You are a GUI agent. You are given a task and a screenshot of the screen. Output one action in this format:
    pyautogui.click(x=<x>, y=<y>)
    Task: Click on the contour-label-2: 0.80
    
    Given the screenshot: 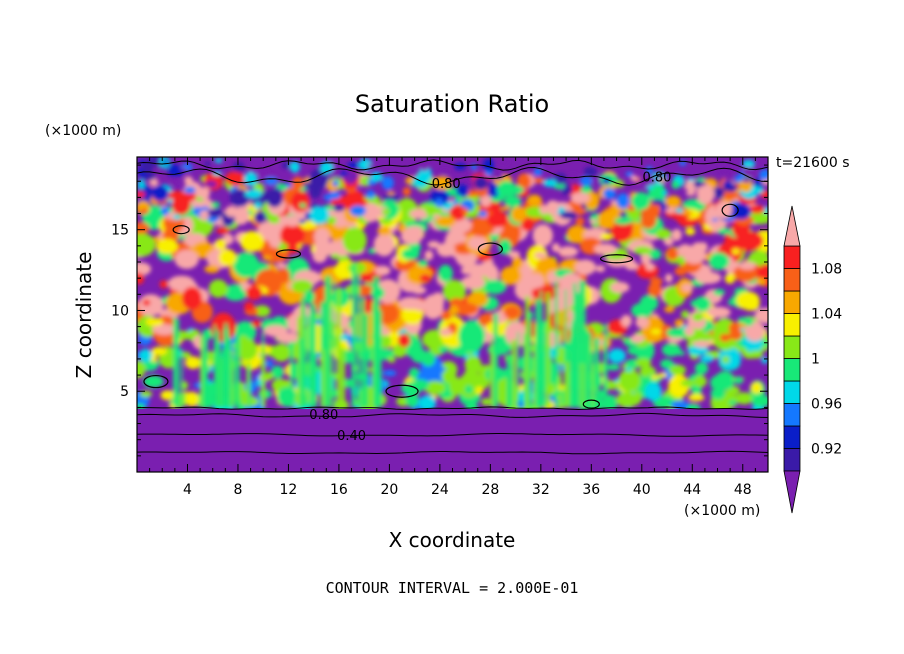 What is the action you would take?
    pyautogui.click(x=323, y=415)
    